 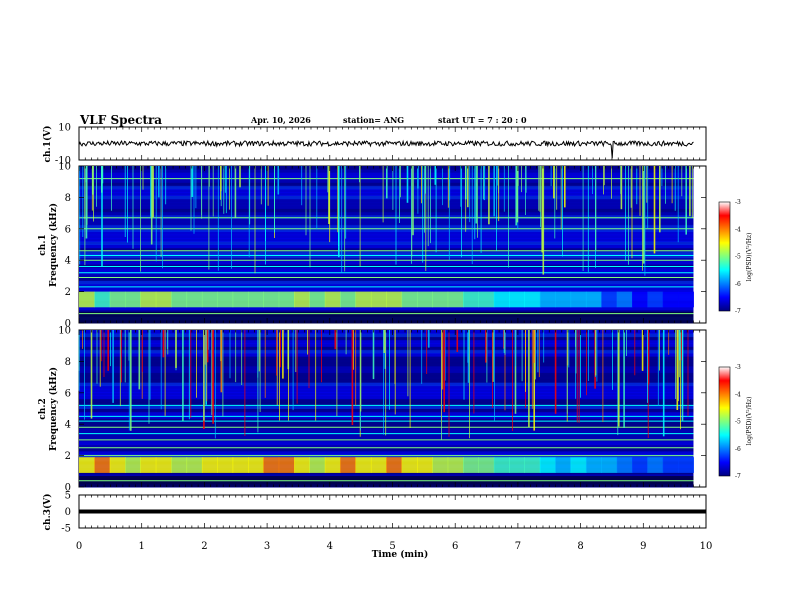 What do you see at coordinates (386, 481) in the screenshot?
I see `spectrogram-low-strip` at bounding box center [386, 481].